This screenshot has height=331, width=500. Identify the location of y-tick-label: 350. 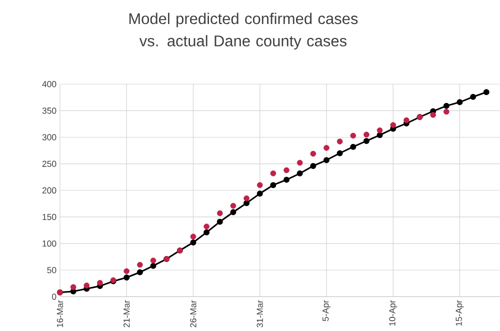
(49, 111).